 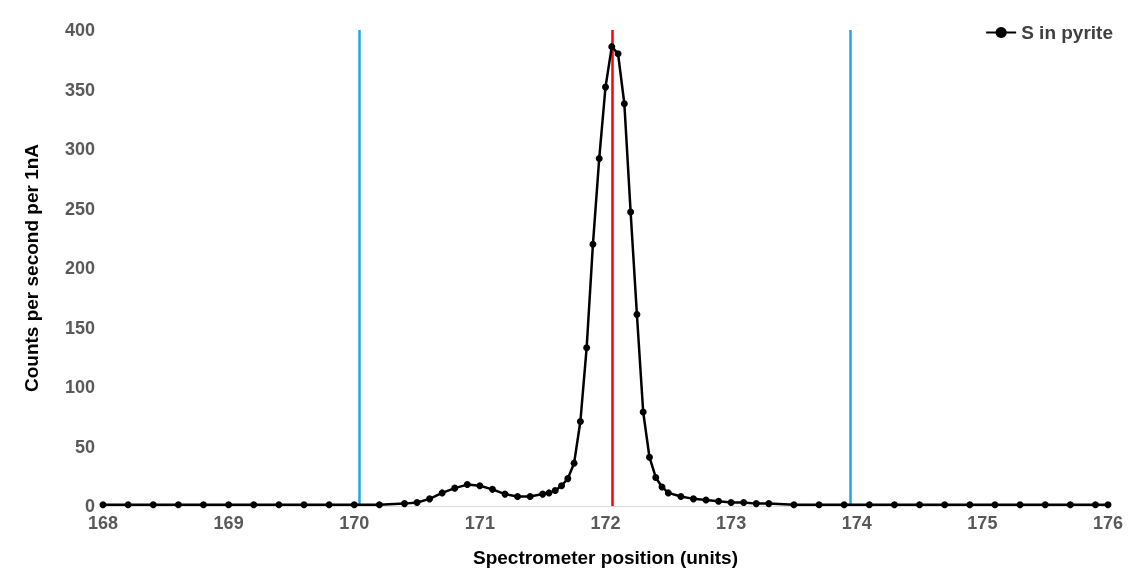 I want to click on y-tick-label: 200, so click(x=79, y=268).